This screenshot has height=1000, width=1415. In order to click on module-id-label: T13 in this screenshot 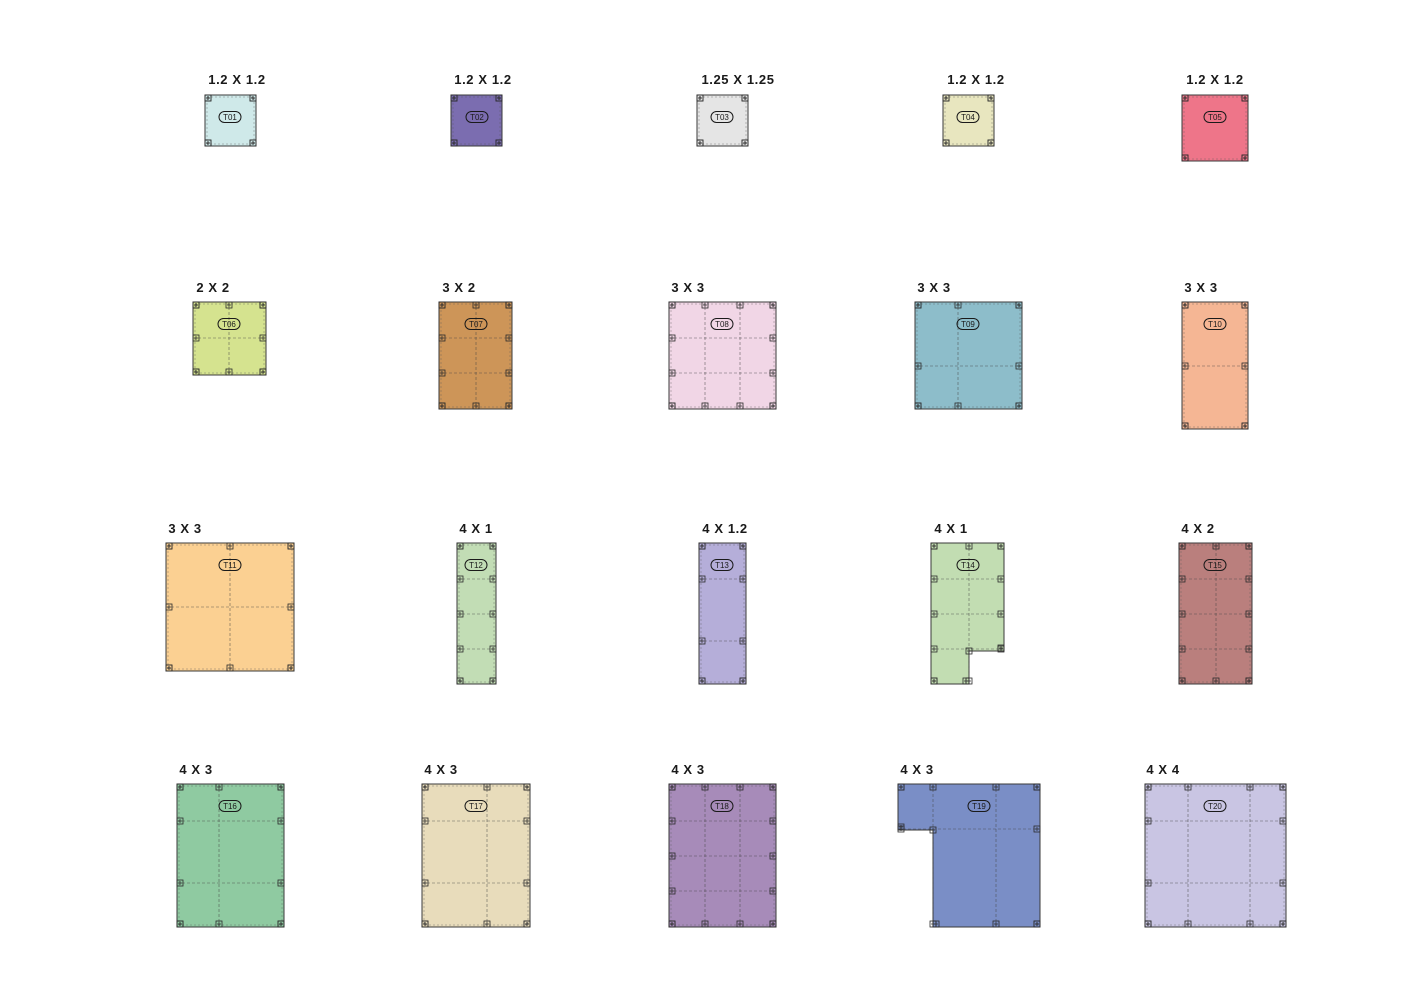, I will do `click(722, 565)`.